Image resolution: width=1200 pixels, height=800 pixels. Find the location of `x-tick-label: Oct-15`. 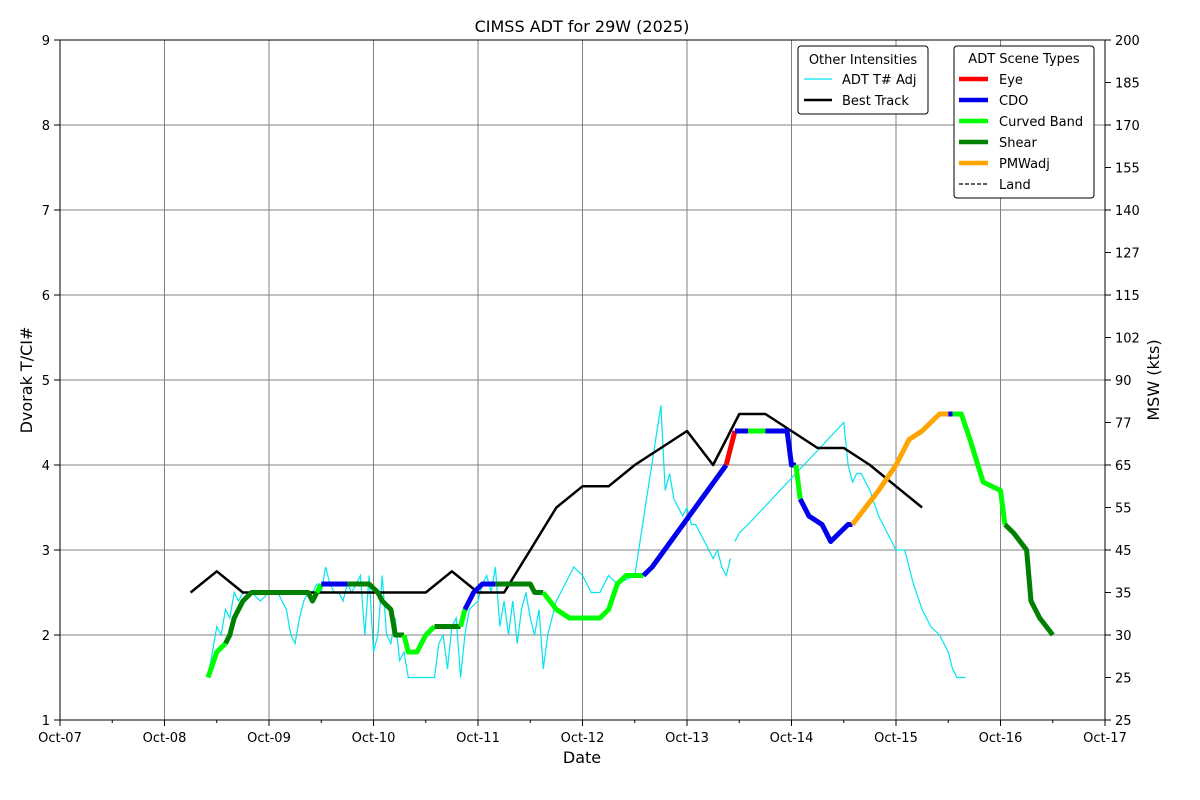

x-tick-label: Oct-15 is located at coordinates (896, 738).